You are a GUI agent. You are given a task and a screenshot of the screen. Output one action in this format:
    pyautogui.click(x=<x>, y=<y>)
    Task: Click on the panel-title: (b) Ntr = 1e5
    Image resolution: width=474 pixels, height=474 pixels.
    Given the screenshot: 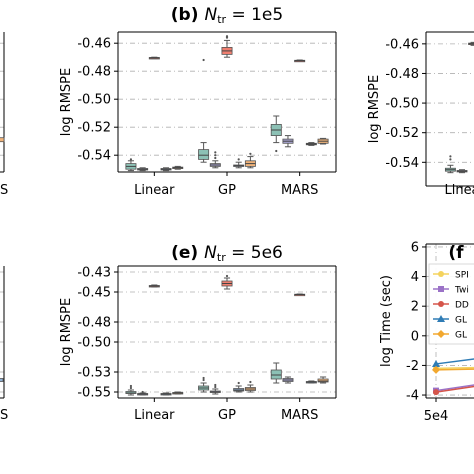 What is the action you would take?
    pyautogui.click(x=227, y=15)
    